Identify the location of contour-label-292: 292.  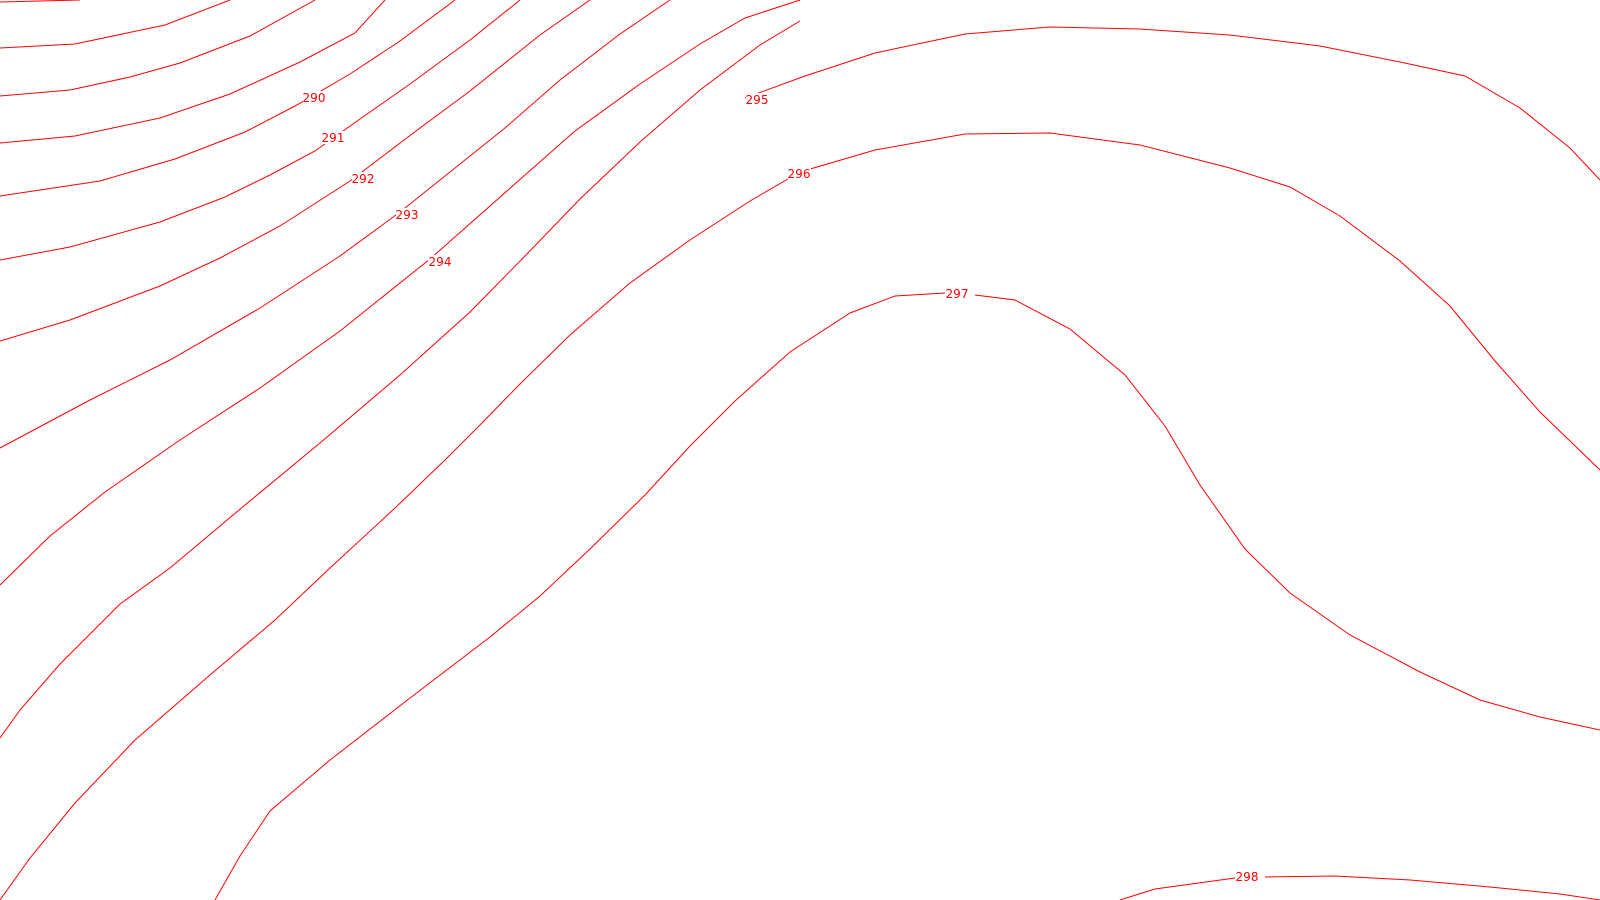
(363, 179).